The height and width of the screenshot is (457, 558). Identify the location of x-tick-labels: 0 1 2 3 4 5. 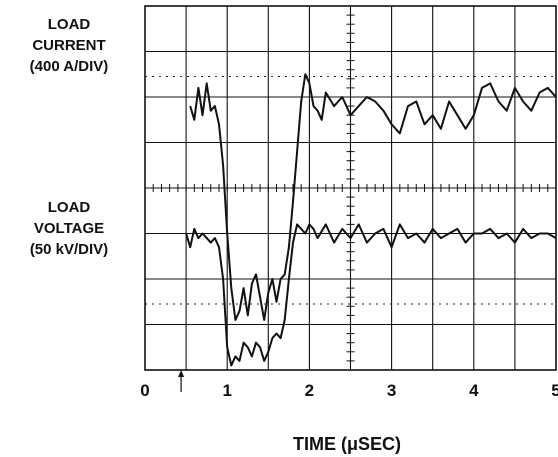
(349, 390).